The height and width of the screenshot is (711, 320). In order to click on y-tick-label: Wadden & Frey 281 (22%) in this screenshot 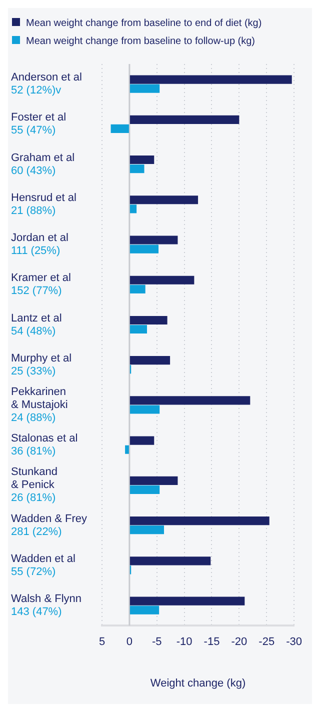, I will do `click(49, 525)`.